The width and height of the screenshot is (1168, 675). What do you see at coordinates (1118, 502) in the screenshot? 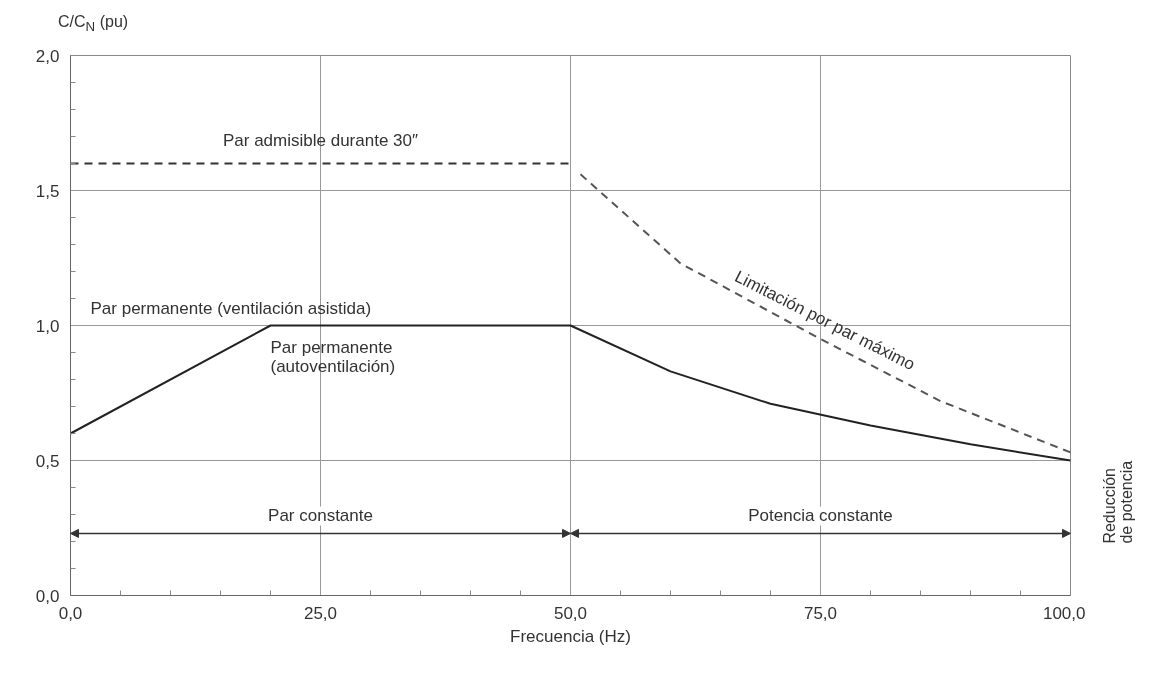
I see `text: Reducción de potencia` at bounding box center [1118, 502].